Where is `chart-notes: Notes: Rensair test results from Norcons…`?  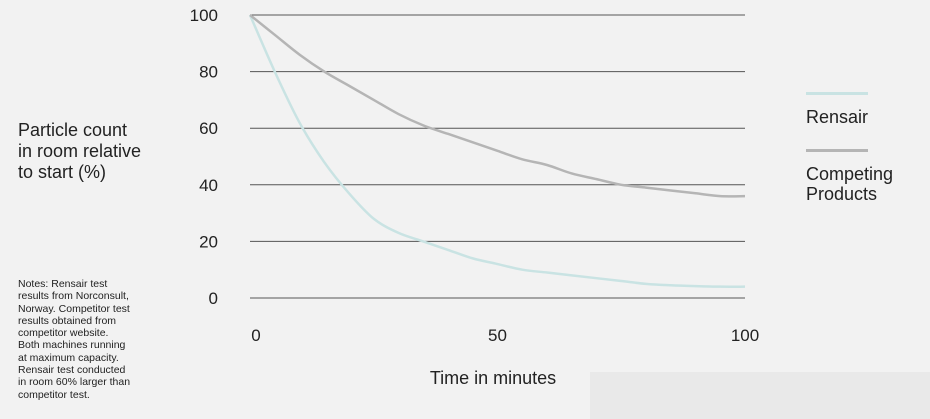 chart-notes: Notes: Rensair test results from Norcons… is located at coordinates (74, 339).